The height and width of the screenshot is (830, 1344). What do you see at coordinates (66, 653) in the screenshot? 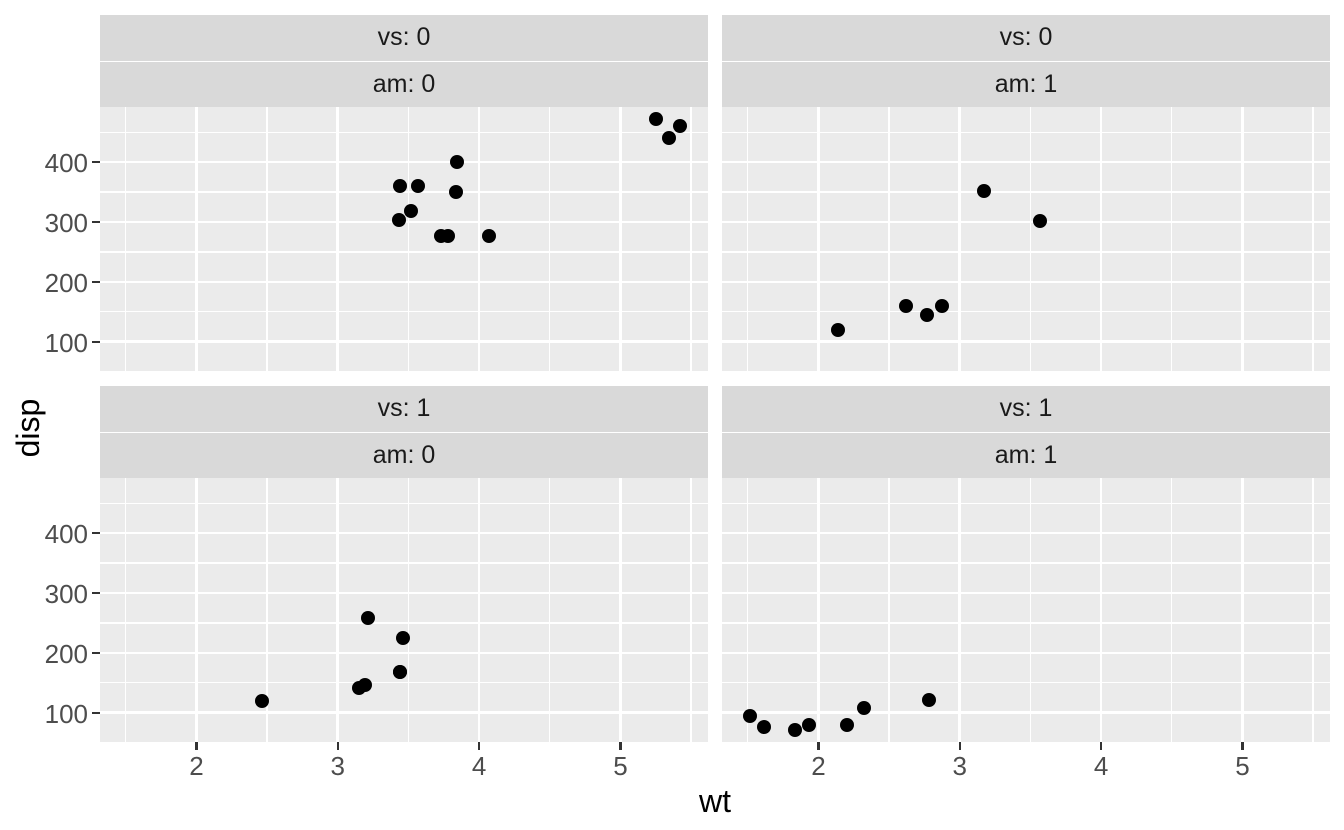
I see `y-tick-label: 200` at bounding box center [66, 653].